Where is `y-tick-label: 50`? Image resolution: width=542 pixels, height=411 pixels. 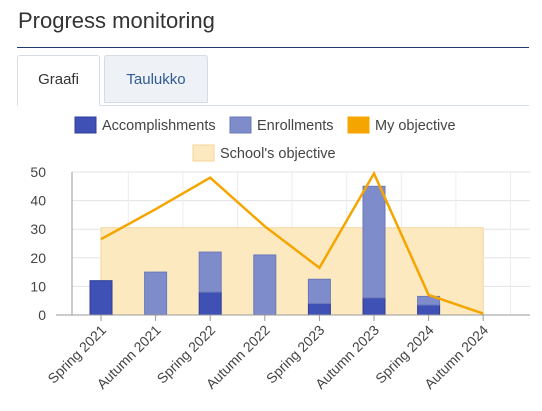 y-tick-label: 50 is located at coordinates (38, 172).